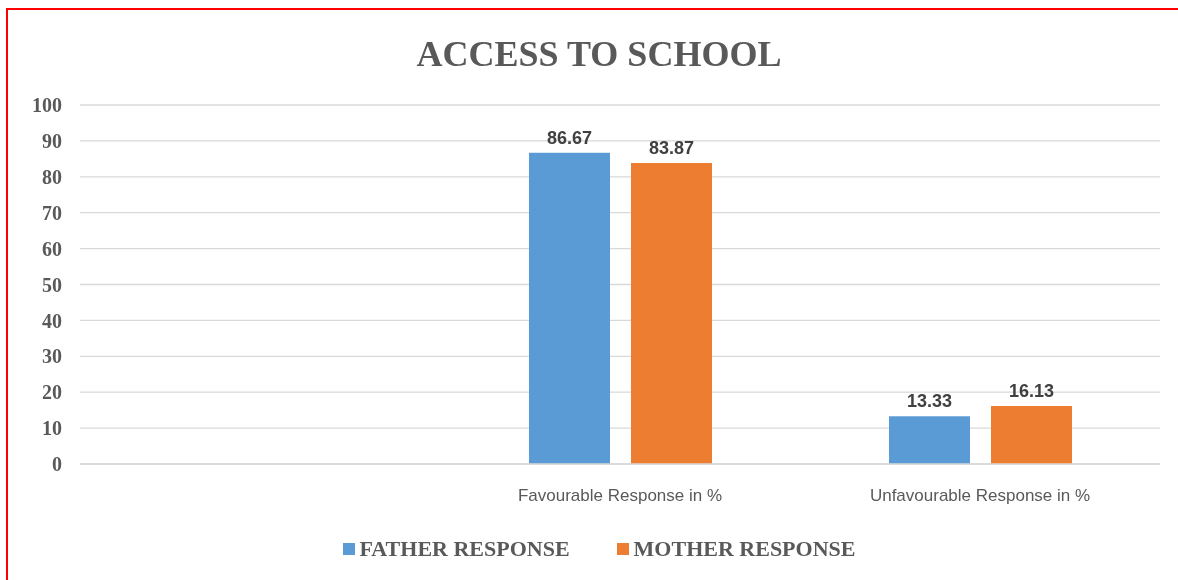 This screenshot has height=580, width=1178. Describe the element at coordinates (52, 248) in the screenshot. I see `y-tick-label: 60` at that location.